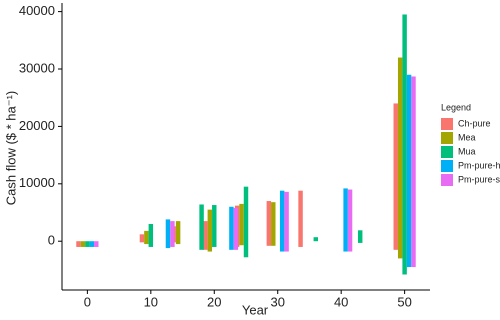 This screenshot has height=320, width=500. I want to click on legend-label: Pm-pure-hd, so click(479, 165).